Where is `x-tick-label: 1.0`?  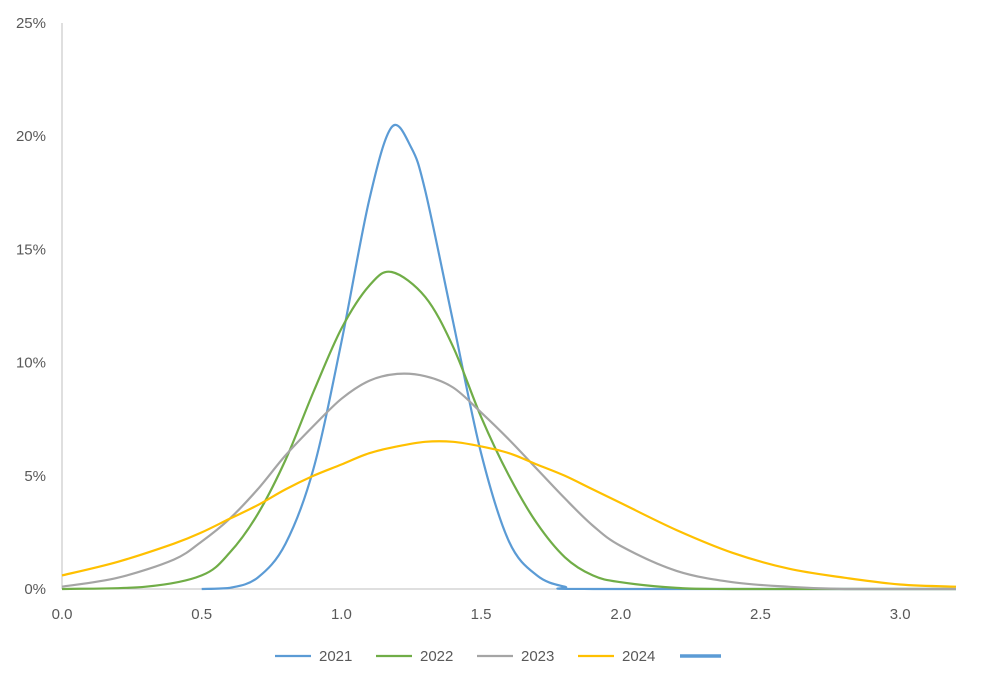 x-tick-label: 1.0 is located at coordinates (341, 614).